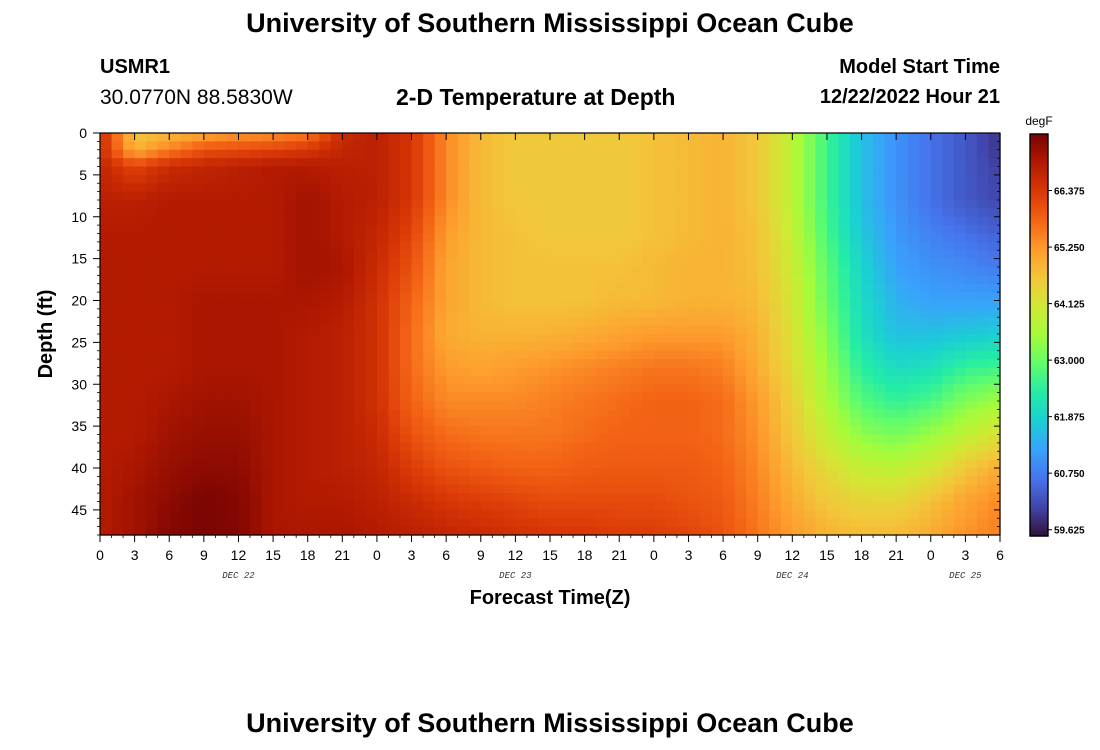 This screenshot has height=750, width=1100. Describe the element at coordinates (169, 555) in the screenshot. I see `x-tick-label: 6` at that location.